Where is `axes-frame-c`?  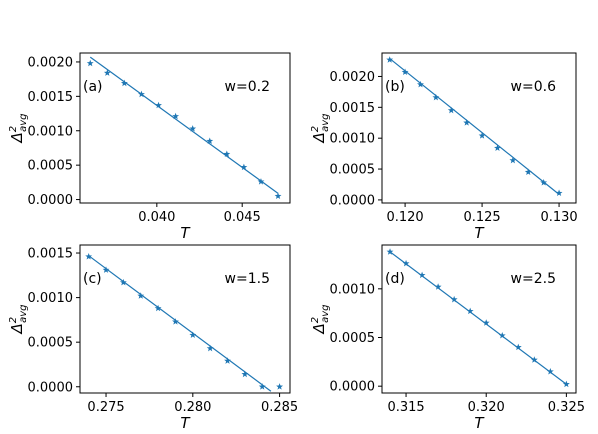
axes-frame-c is located at coordinates (185, 319).